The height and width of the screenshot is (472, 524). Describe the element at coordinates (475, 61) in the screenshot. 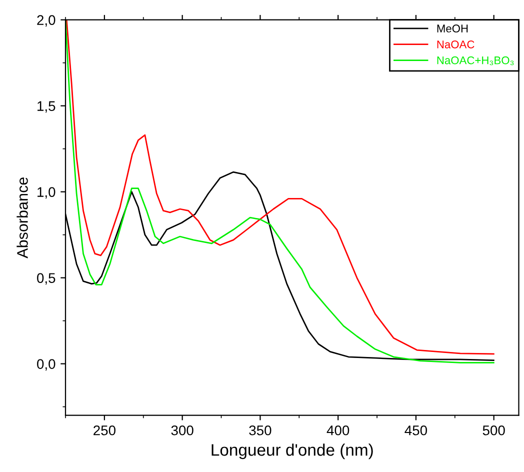

I see `legend-label: NaOAC+H₃BO₃` at that location.